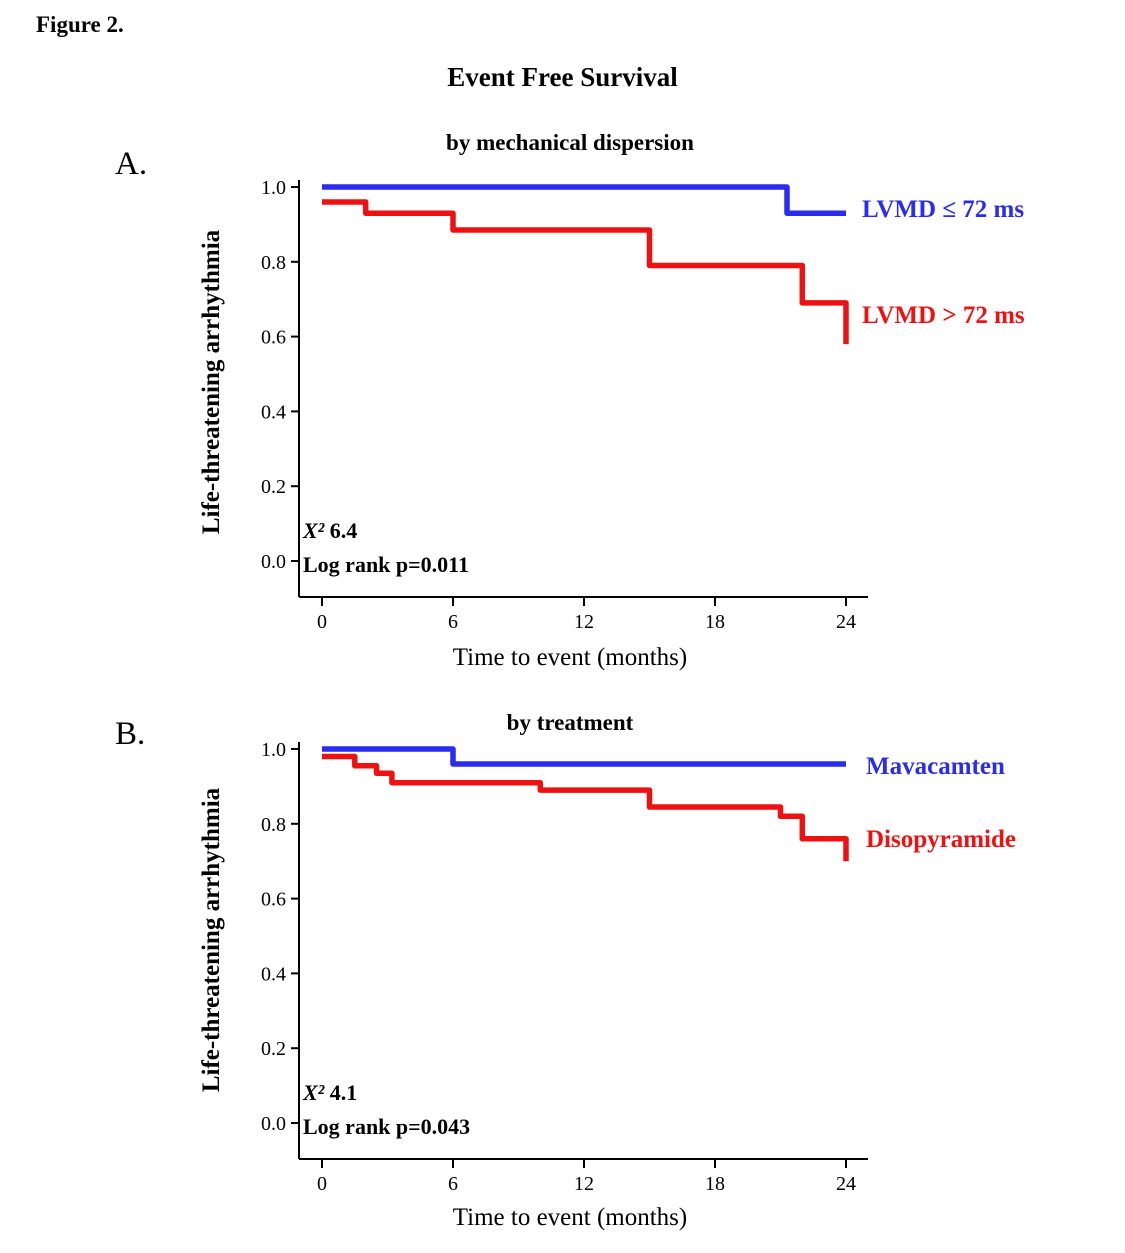  What do you see at coordinates (941, 839) in the screenshot?
I see `panel-b-legend-disopyramide: Disopyramide` at bounding box center [941, 839].